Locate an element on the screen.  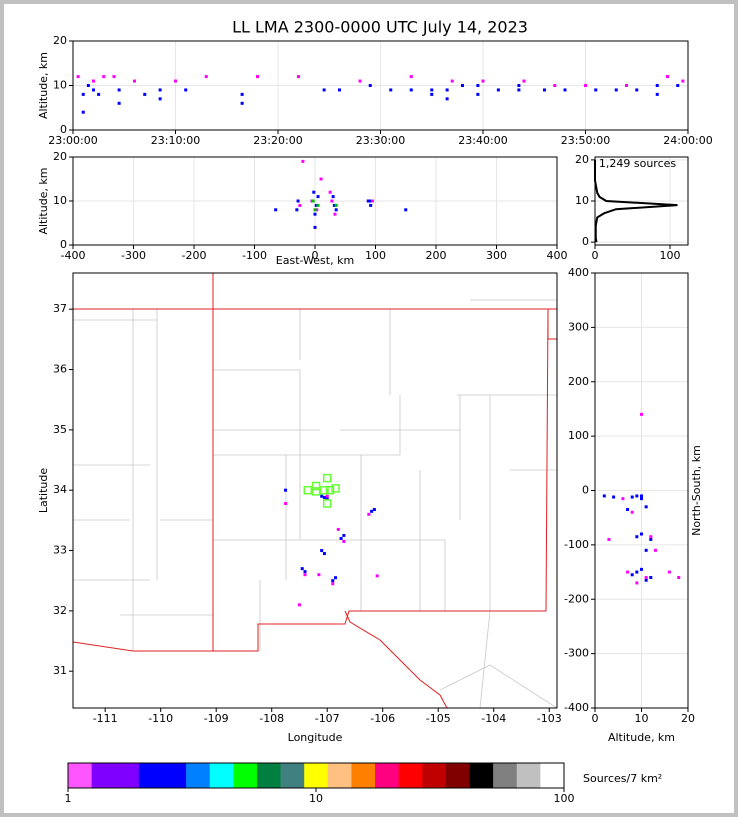
panel: 0 100 0 10 20 is located at coordinates (631, 207).